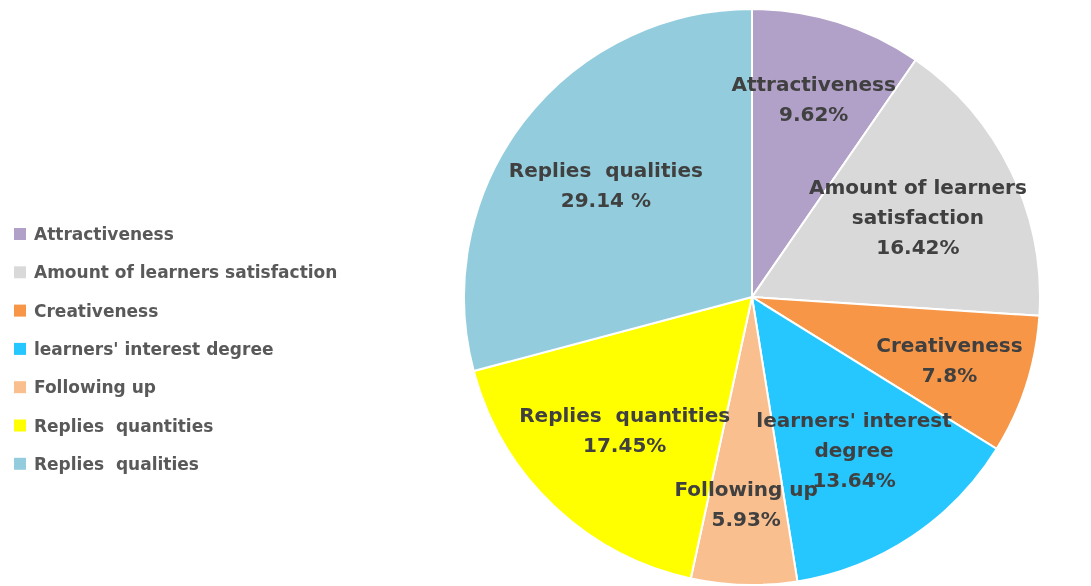  Describe the element at coordinates (746, 519) in the screenshot. I see `data-label: 5.93%` at that location.